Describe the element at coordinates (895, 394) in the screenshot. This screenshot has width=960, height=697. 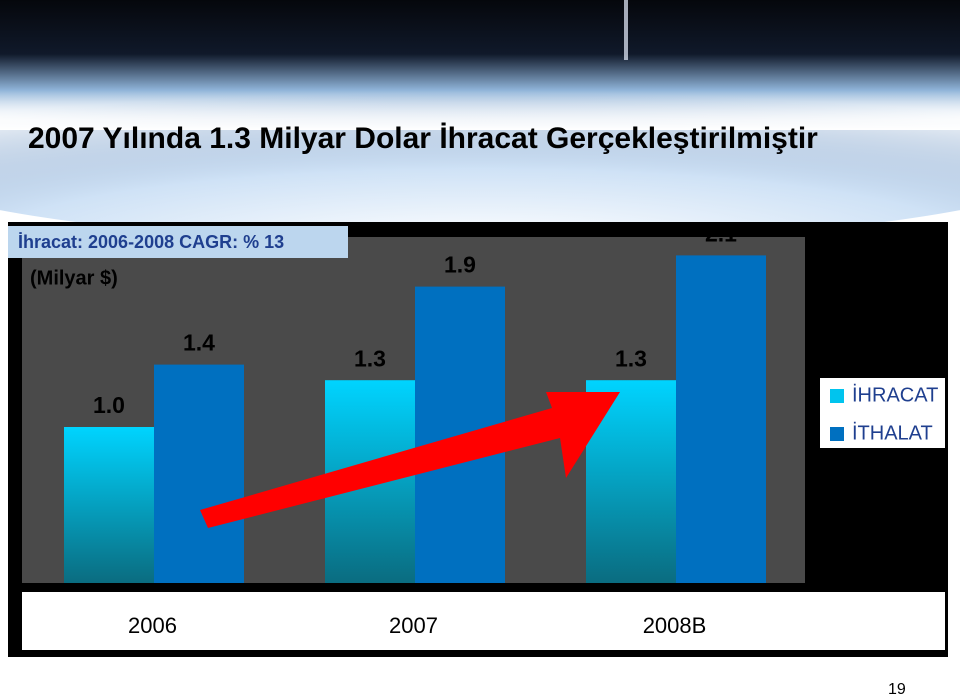
I see `legend-label: İHRACAT` at that location.